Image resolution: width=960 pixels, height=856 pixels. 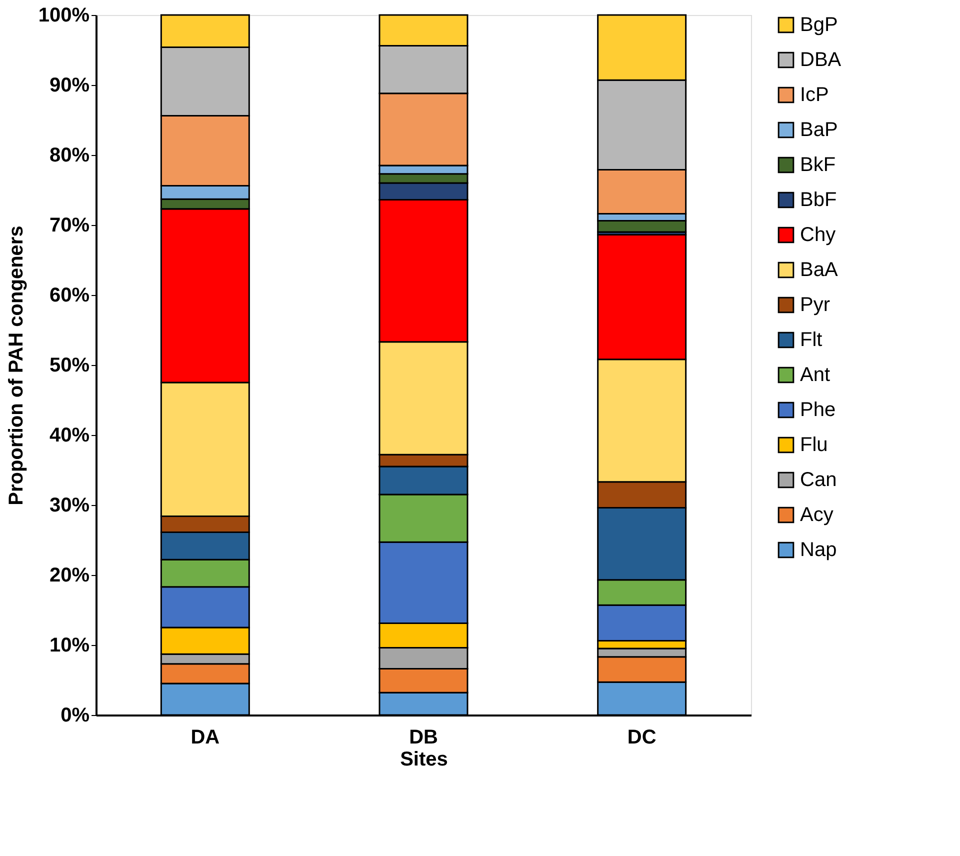 I want to click on legend-label: BaP, so click(x=819, y=130).